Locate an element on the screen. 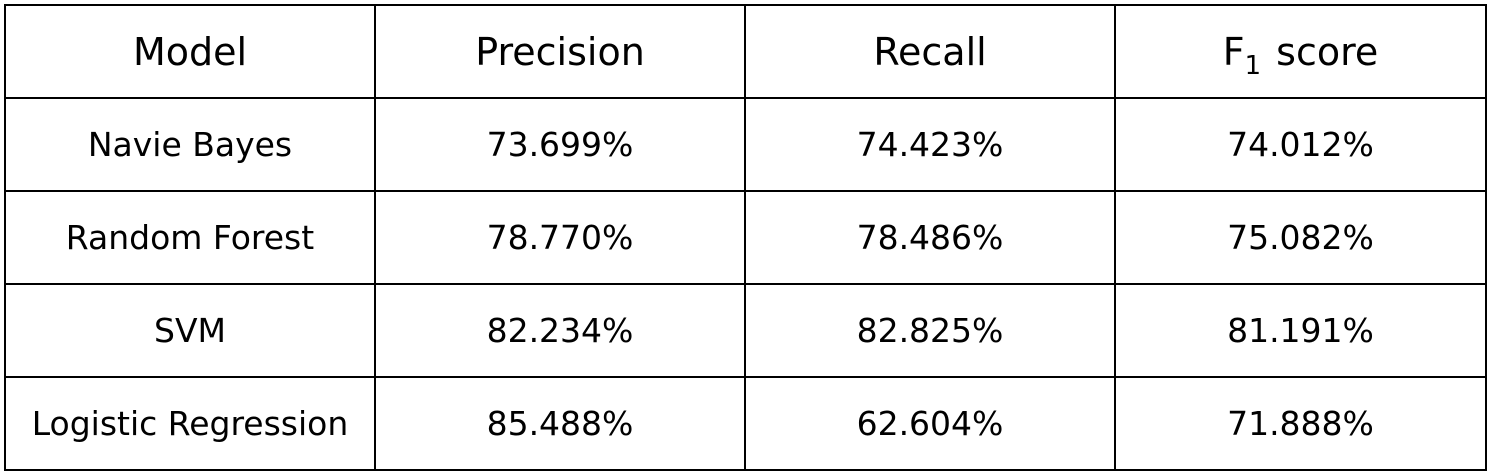  header-precision: Precision is located at coordinates (560, 51).